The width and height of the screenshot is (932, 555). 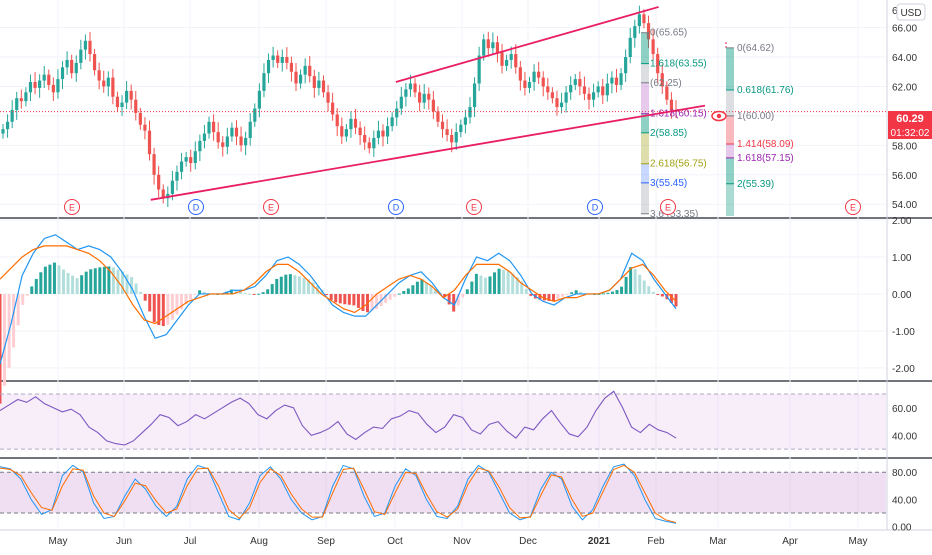 I want to click on time-axis-label: Dec, so click(x=528, y=541).